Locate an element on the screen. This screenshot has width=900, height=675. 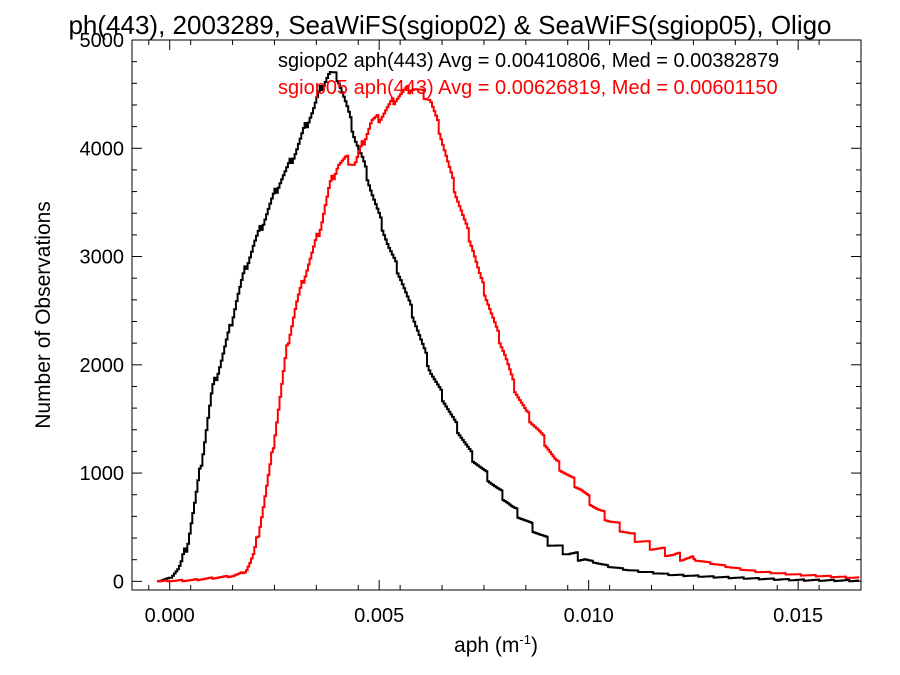
y-axis-label: Number of Observations is located at coordinates (43, 315).